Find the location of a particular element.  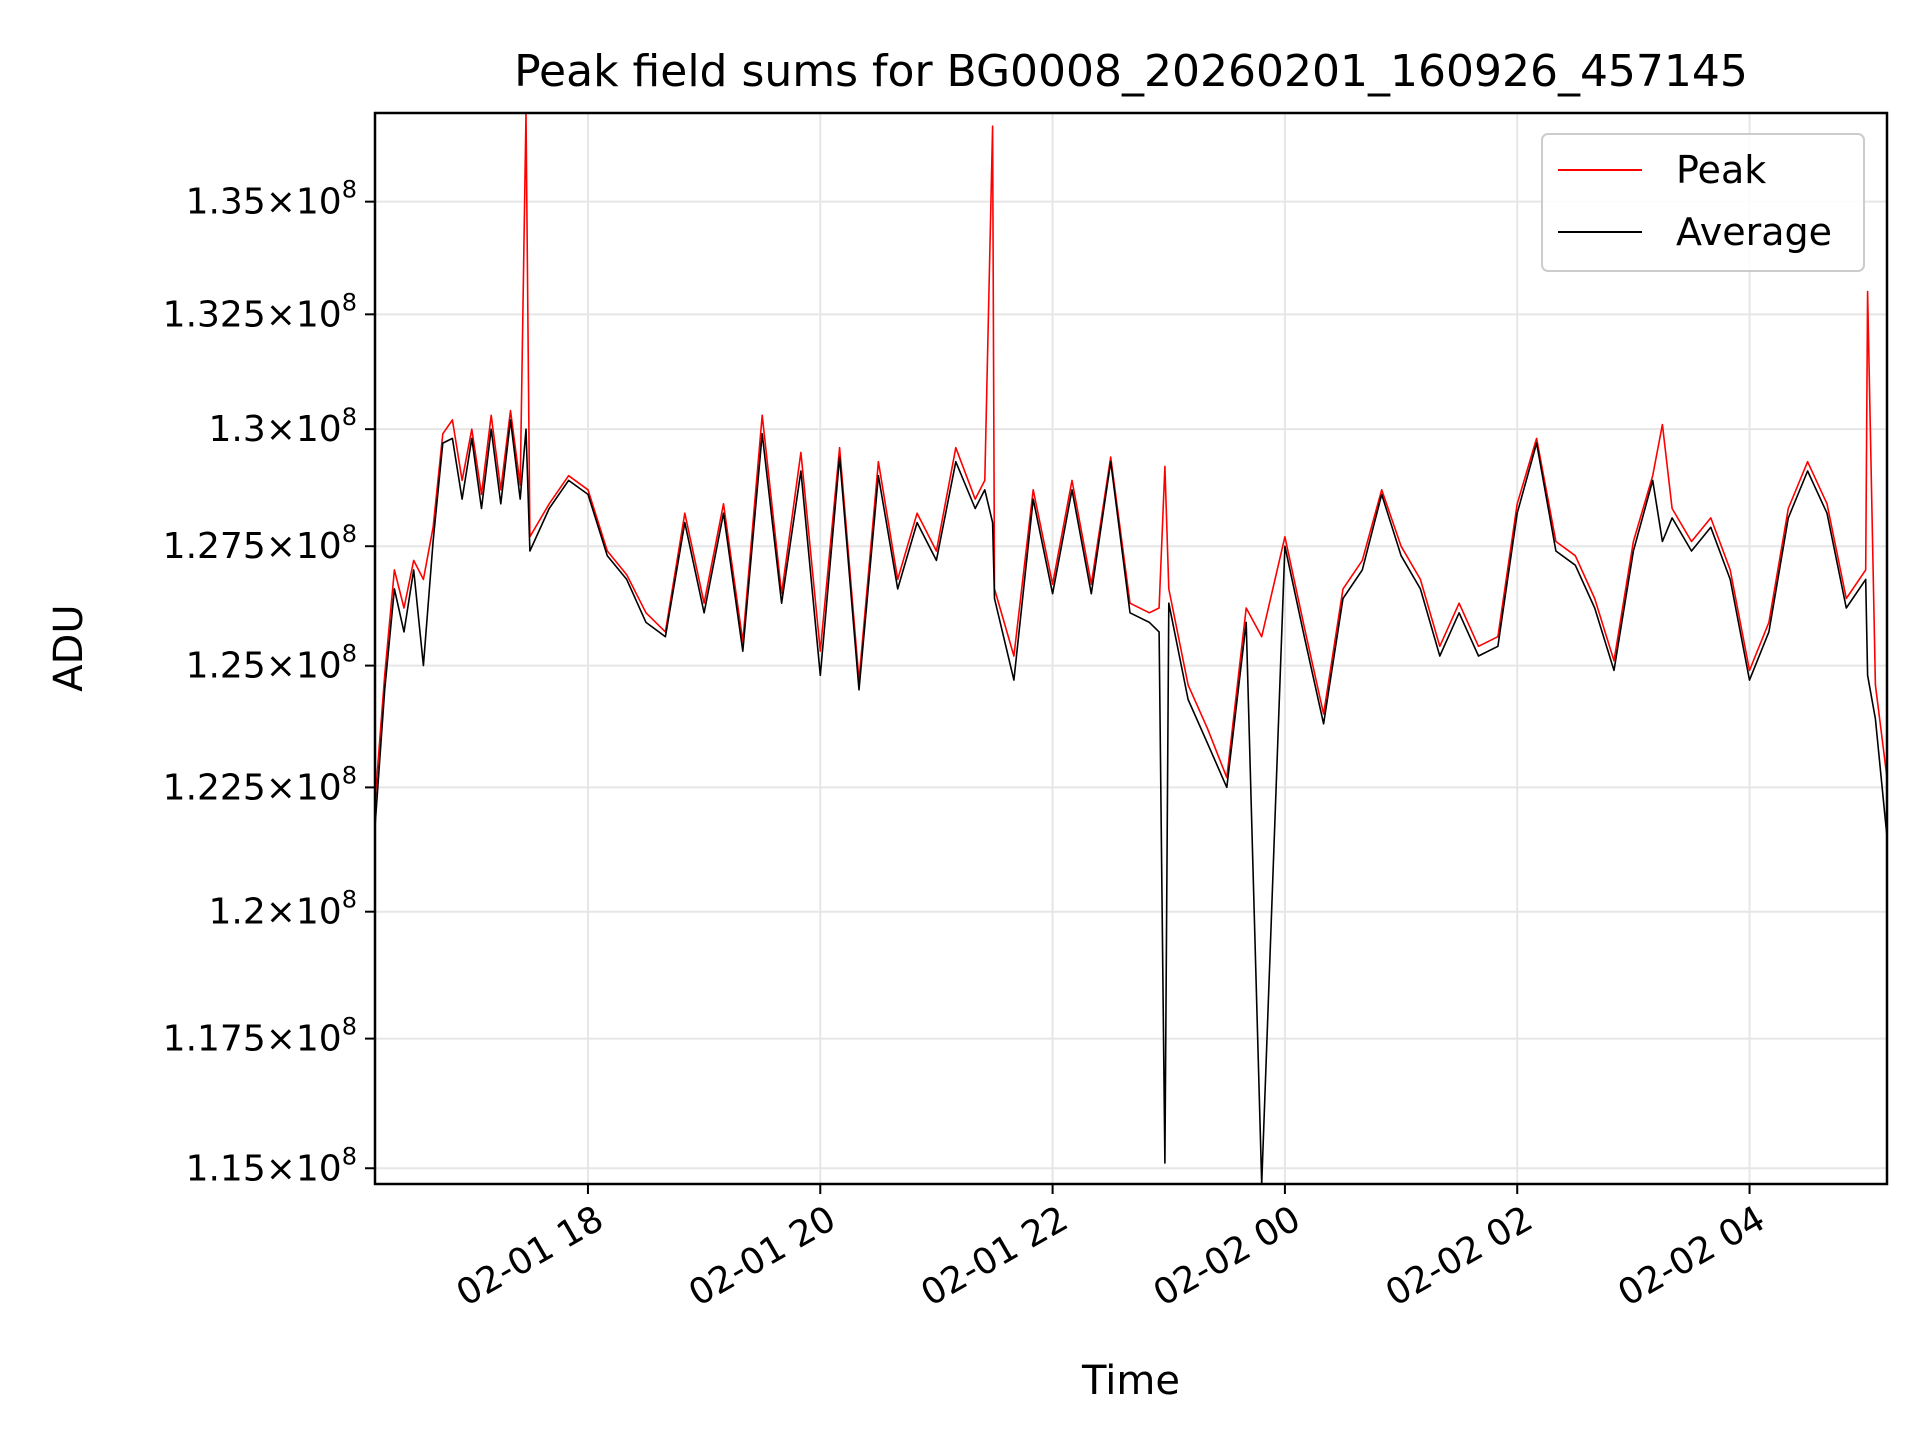

legend-label-average: Average is located at coordinates (1754, 232).